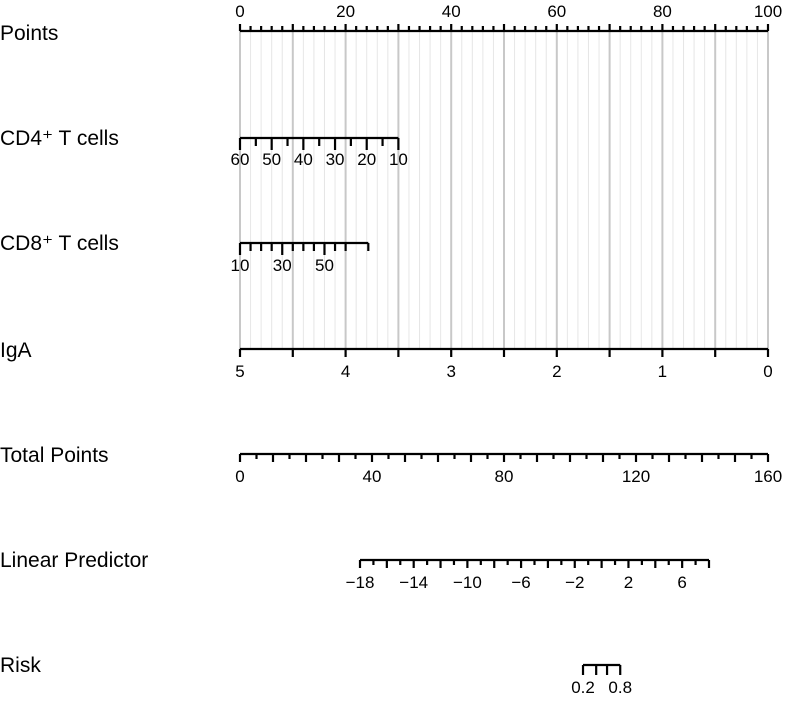 Image resolution: width=787 pixels, height=701 pixels. I want to click on points-tick-label: 60, so click(556, 11).